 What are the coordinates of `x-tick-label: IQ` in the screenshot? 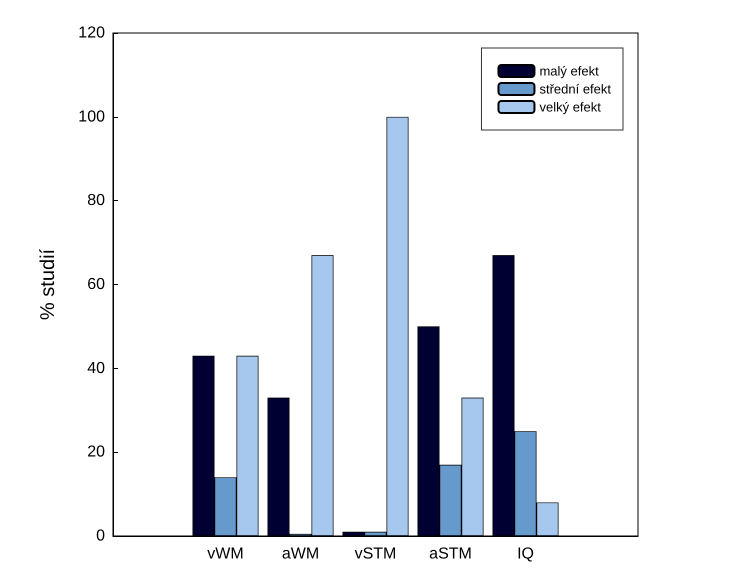 It's located at (525, 554).